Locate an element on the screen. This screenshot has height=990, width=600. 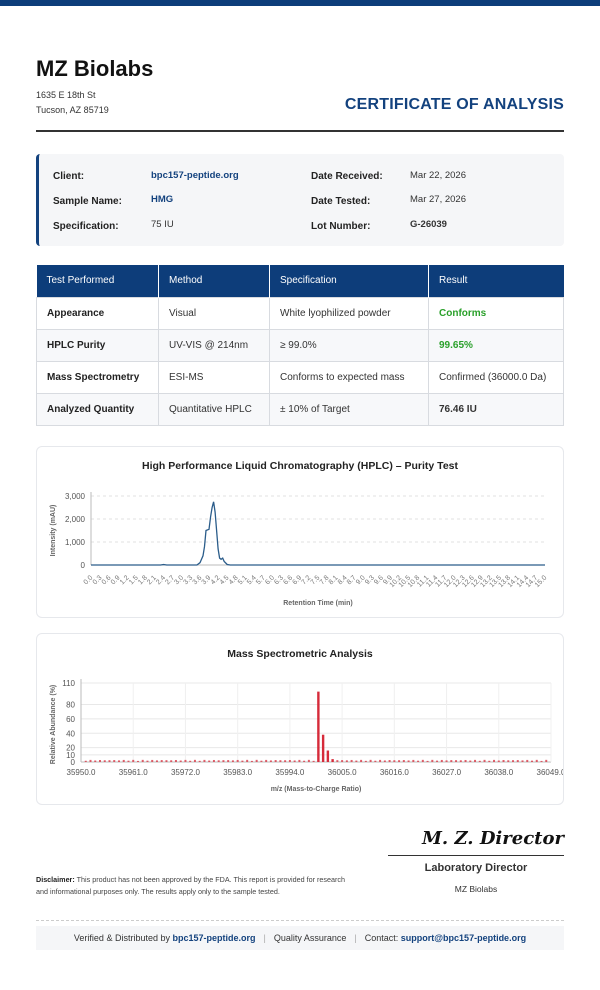
top-accent-bar is located at coordinates (300, 3).